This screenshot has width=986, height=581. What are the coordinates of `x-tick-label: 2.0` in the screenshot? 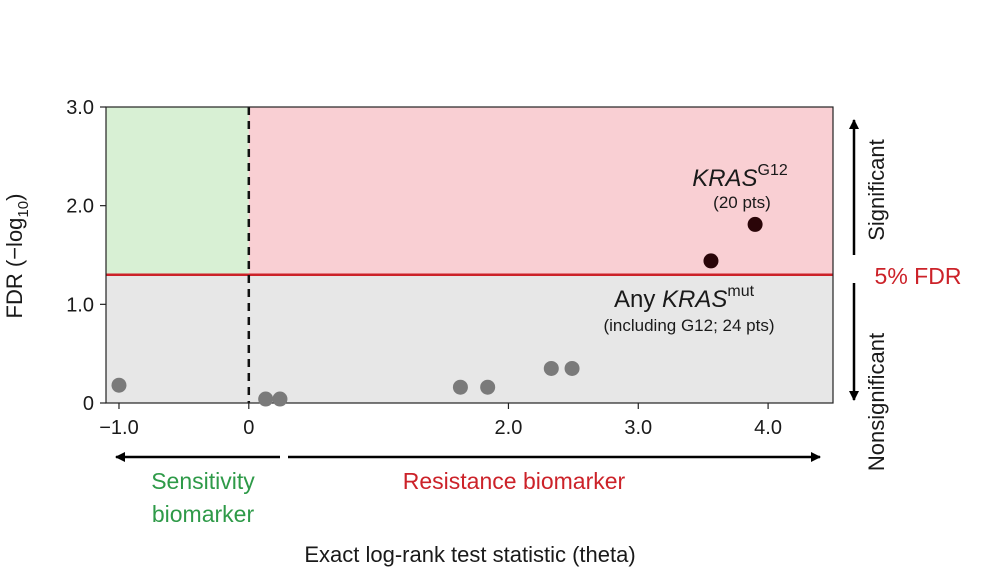 It's located at (509, 428).